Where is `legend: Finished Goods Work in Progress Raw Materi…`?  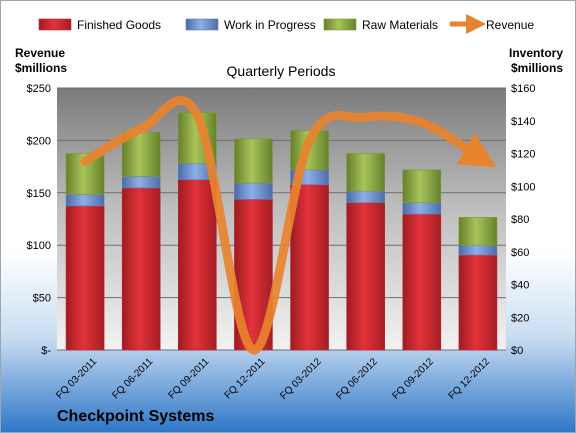 legend: Finished Goods Work in Progress Raw Materi… is located at coordinates (286, 24).